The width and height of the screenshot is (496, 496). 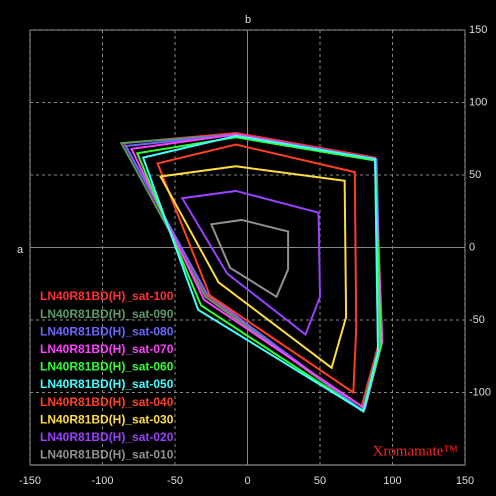 What do you see at coordinates (30, 481) in the screenshot?
I see `x-tick-label: -150` at bounding box center [30, 481].